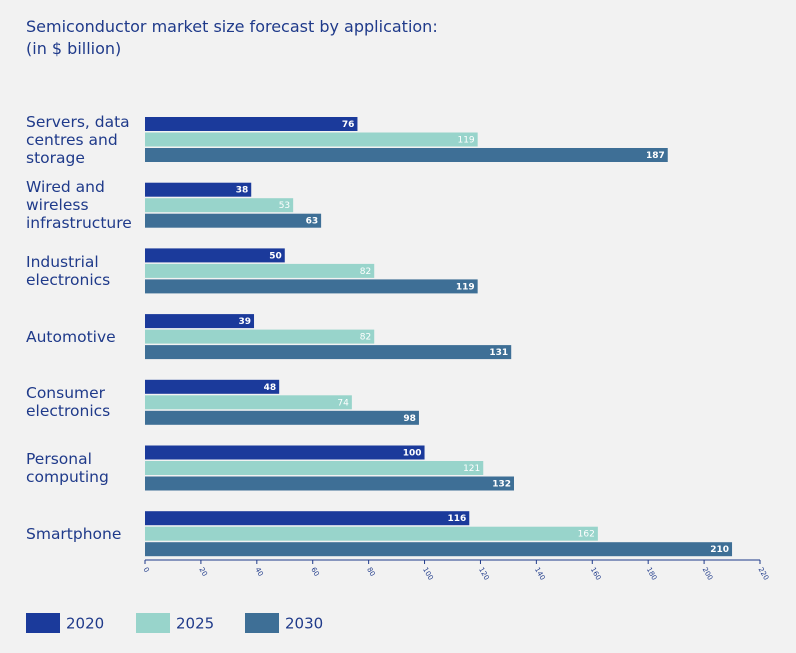 Image resolution: width=796 pixels, height=653 pixels. What do you see at coordinates (343, 403) in the screenshot?
I see `value-label: 74` at bounding box center [343, 403].